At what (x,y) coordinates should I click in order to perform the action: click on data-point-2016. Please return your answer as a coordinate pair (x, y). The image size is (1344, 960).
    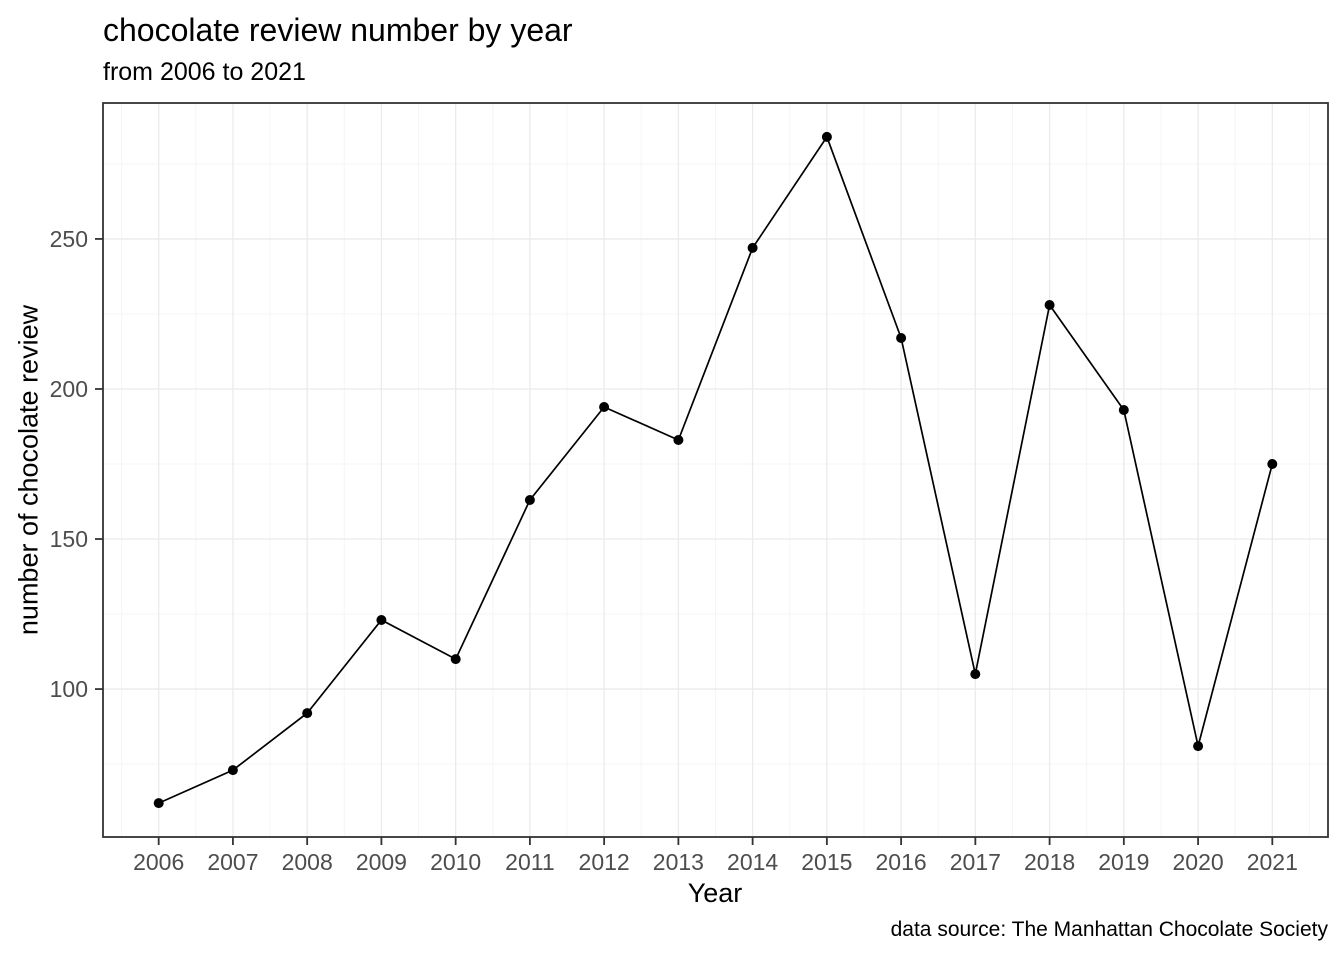
    Looking at the image, I should click on (901, 338).